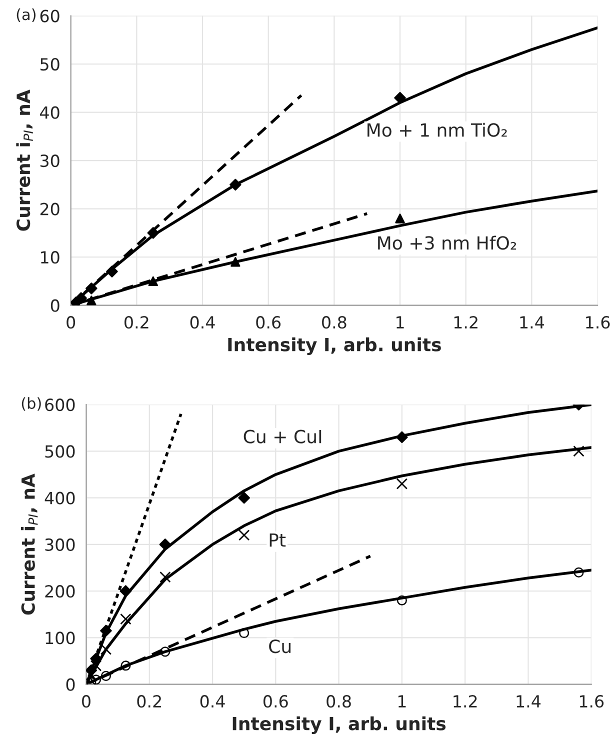  What do you see at coordinates (50, 161) in the screenshot?
I see `y-tick-label: 30` at bounding box center [50, 161].